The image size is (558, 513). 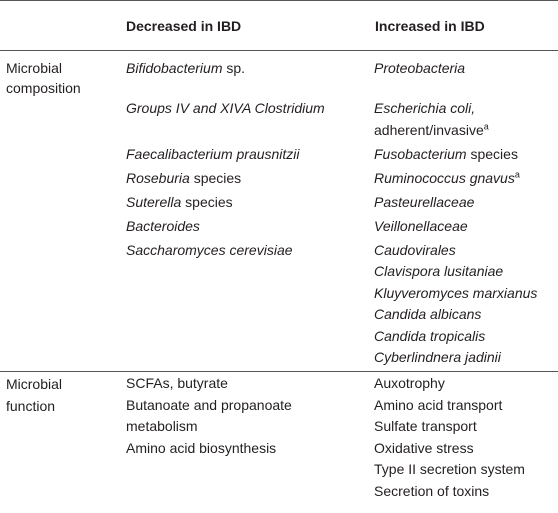 I want to click on text-segment: Sulfate transport, so click(x=425, y=426).